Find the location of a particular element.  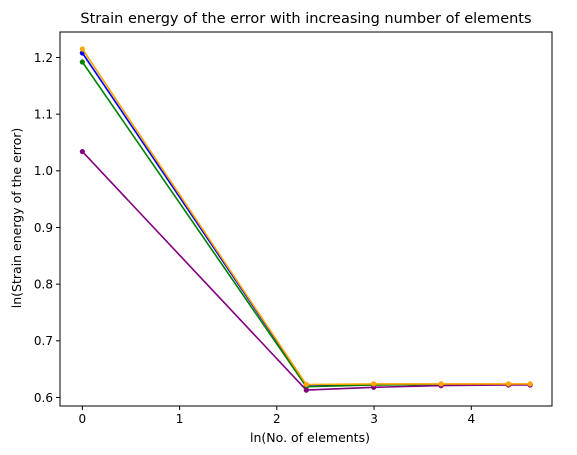

y-tick-label: 1.2 is located at coordinates (43, 58).